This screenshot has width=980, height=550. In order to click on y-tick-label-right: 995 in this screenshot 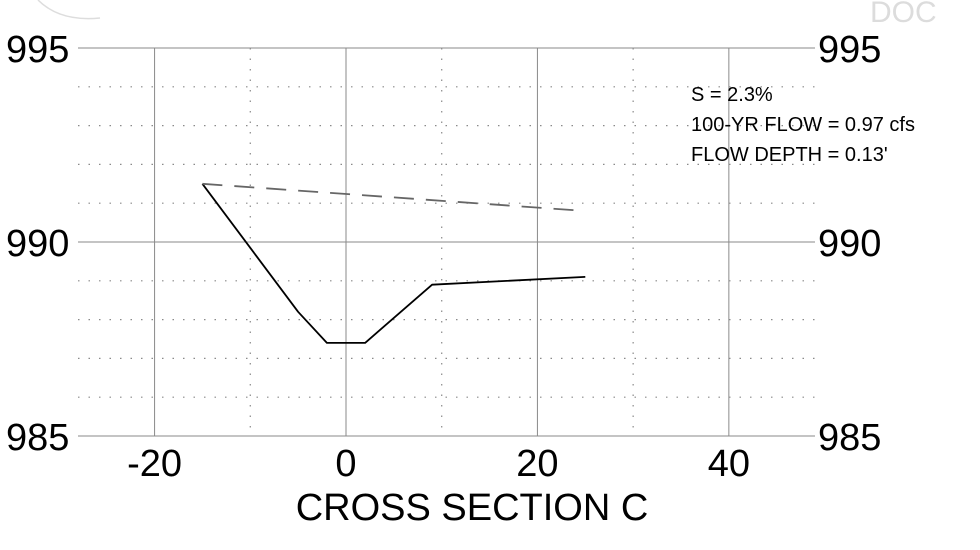, I will do `click(849, 50)`.